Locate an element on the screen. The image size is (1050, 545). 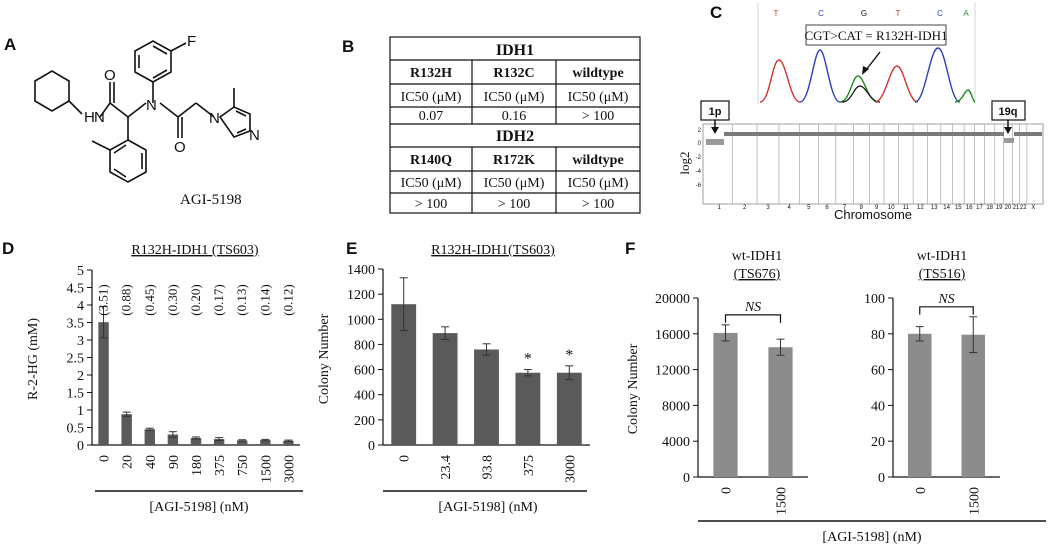
table-idh1-title: IDH1 is located at coordinates (515, 50).